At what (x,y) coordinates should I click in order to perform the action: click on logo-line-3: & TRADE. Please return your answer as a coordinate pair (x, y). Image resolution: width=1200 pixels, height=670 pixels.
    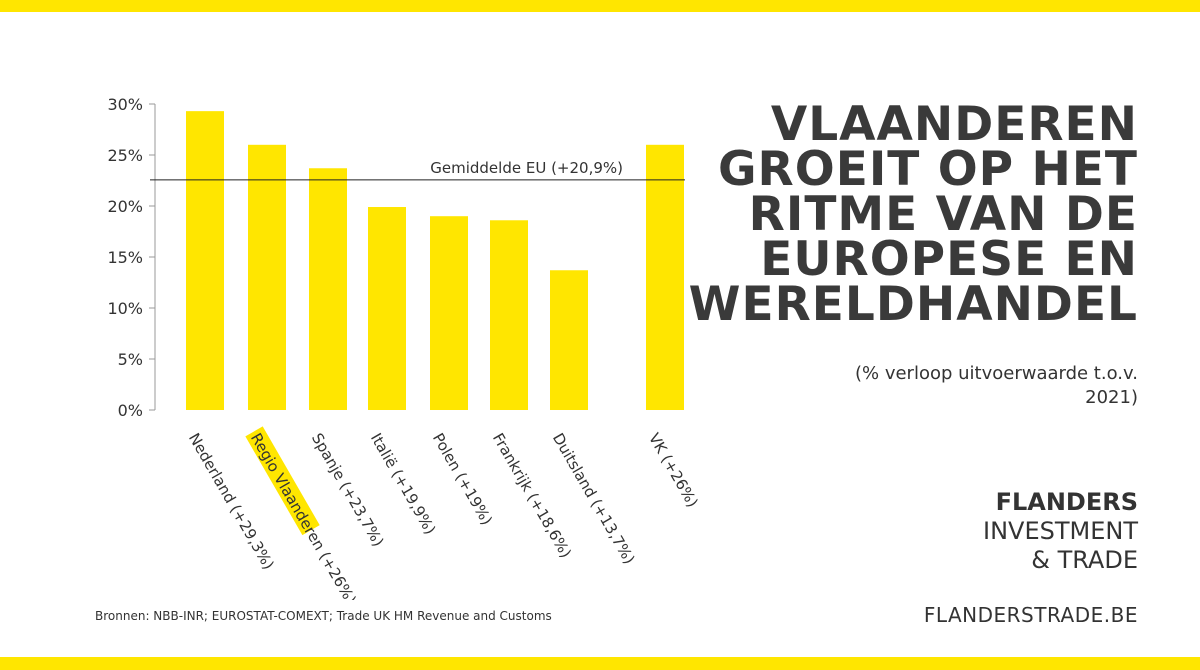
    Looking at the image, I should click on (1084, 560).